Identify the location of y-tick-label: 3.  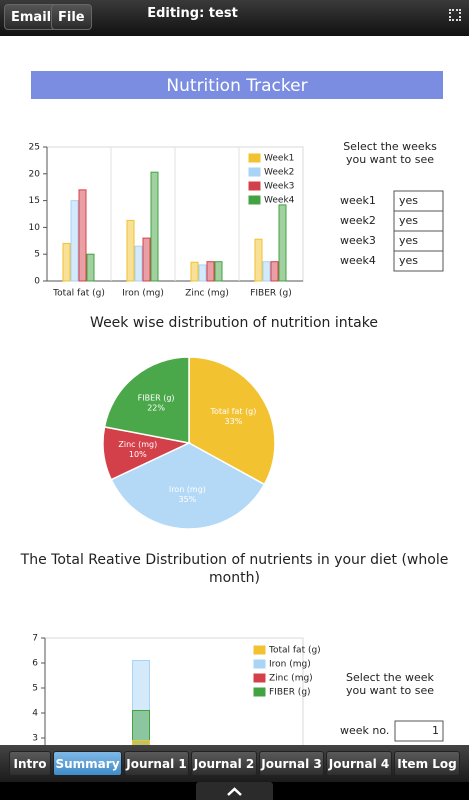
(35, 739).